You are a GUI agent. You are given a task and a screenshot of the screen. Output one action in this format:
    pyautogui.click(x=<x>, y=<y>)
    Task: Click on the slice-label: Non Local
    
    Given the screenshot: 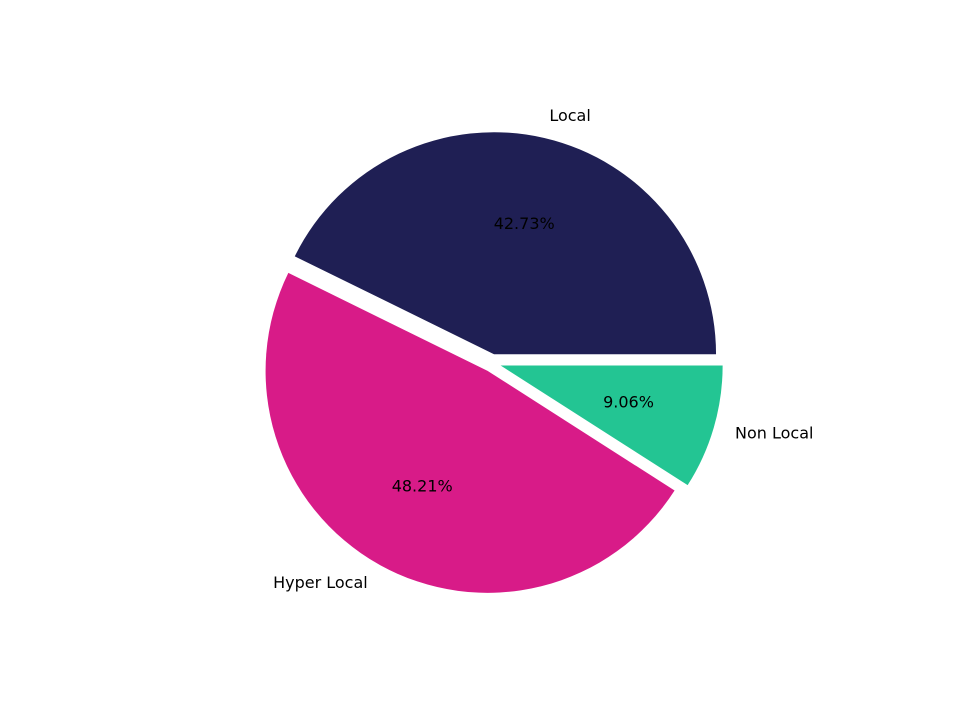 What is the action you would take?
    pyautogui.click(x=774, y=433)
    